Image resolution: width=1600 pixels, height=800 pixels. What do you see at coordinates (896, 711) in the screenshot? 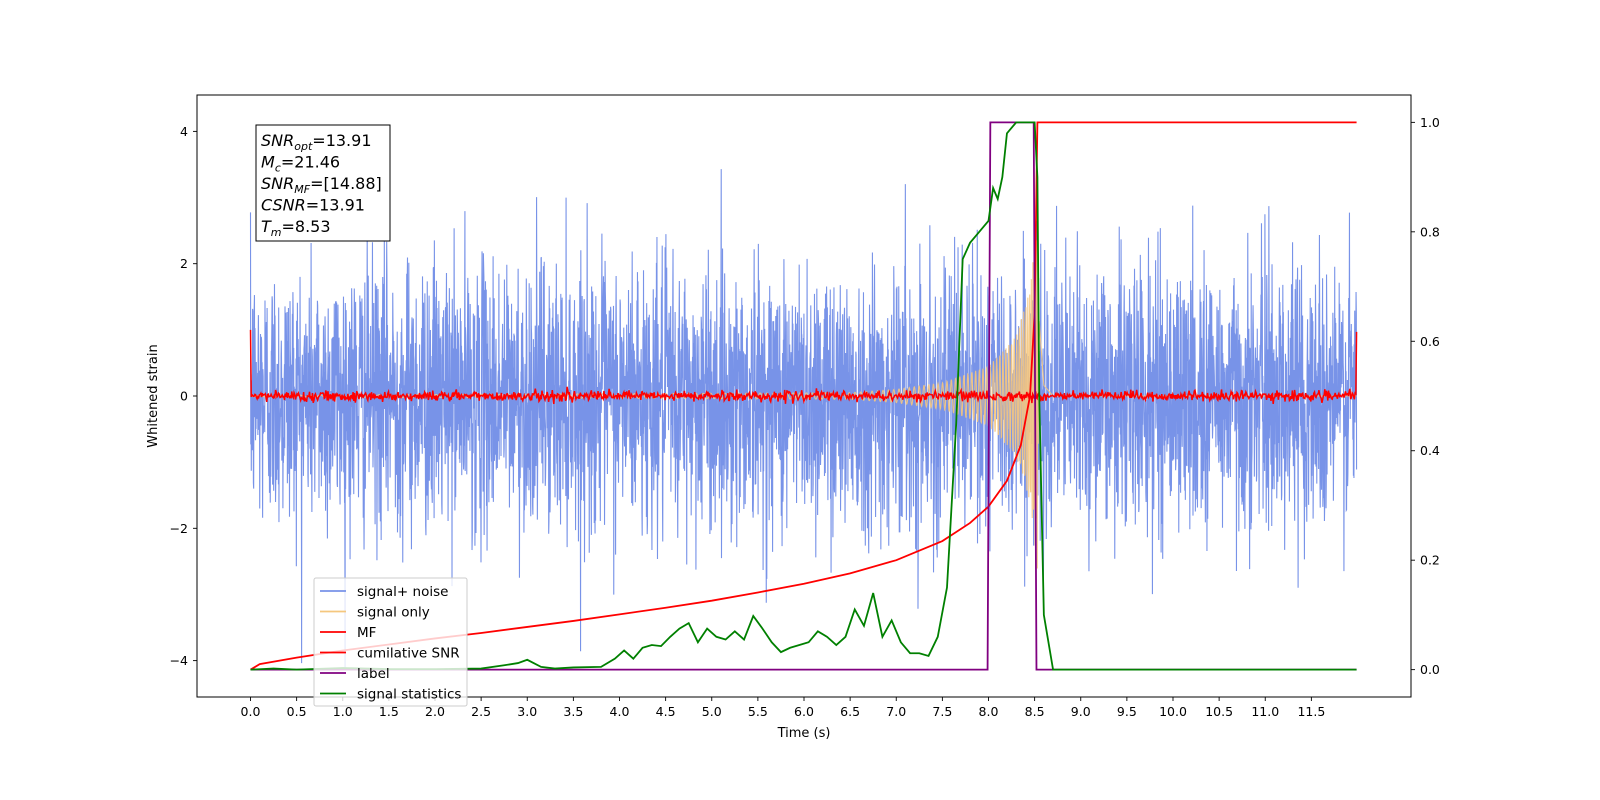
I see `x-tick-label: 7.0` at bounding box center [896, 711].